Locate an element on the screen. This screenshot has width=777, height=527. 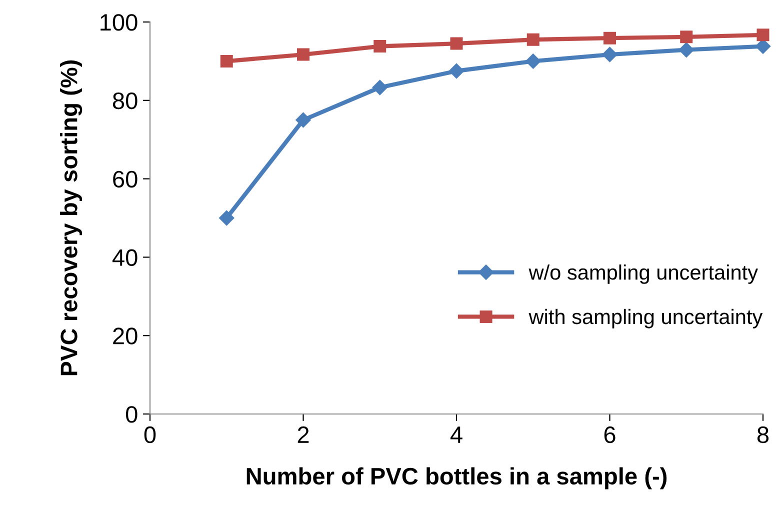
x-tick-label: 4 is located at coordinates (456, 434).